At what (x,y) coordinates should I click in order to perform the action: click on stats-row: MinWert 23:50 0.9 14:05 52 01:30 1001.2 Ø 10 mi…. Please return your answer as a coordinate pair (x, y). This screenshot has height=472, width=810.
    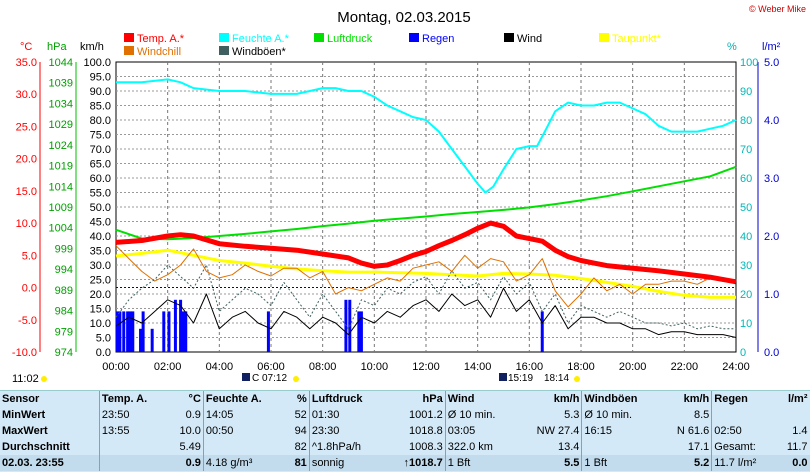
    Looking at the image, I should click on (405, 415).